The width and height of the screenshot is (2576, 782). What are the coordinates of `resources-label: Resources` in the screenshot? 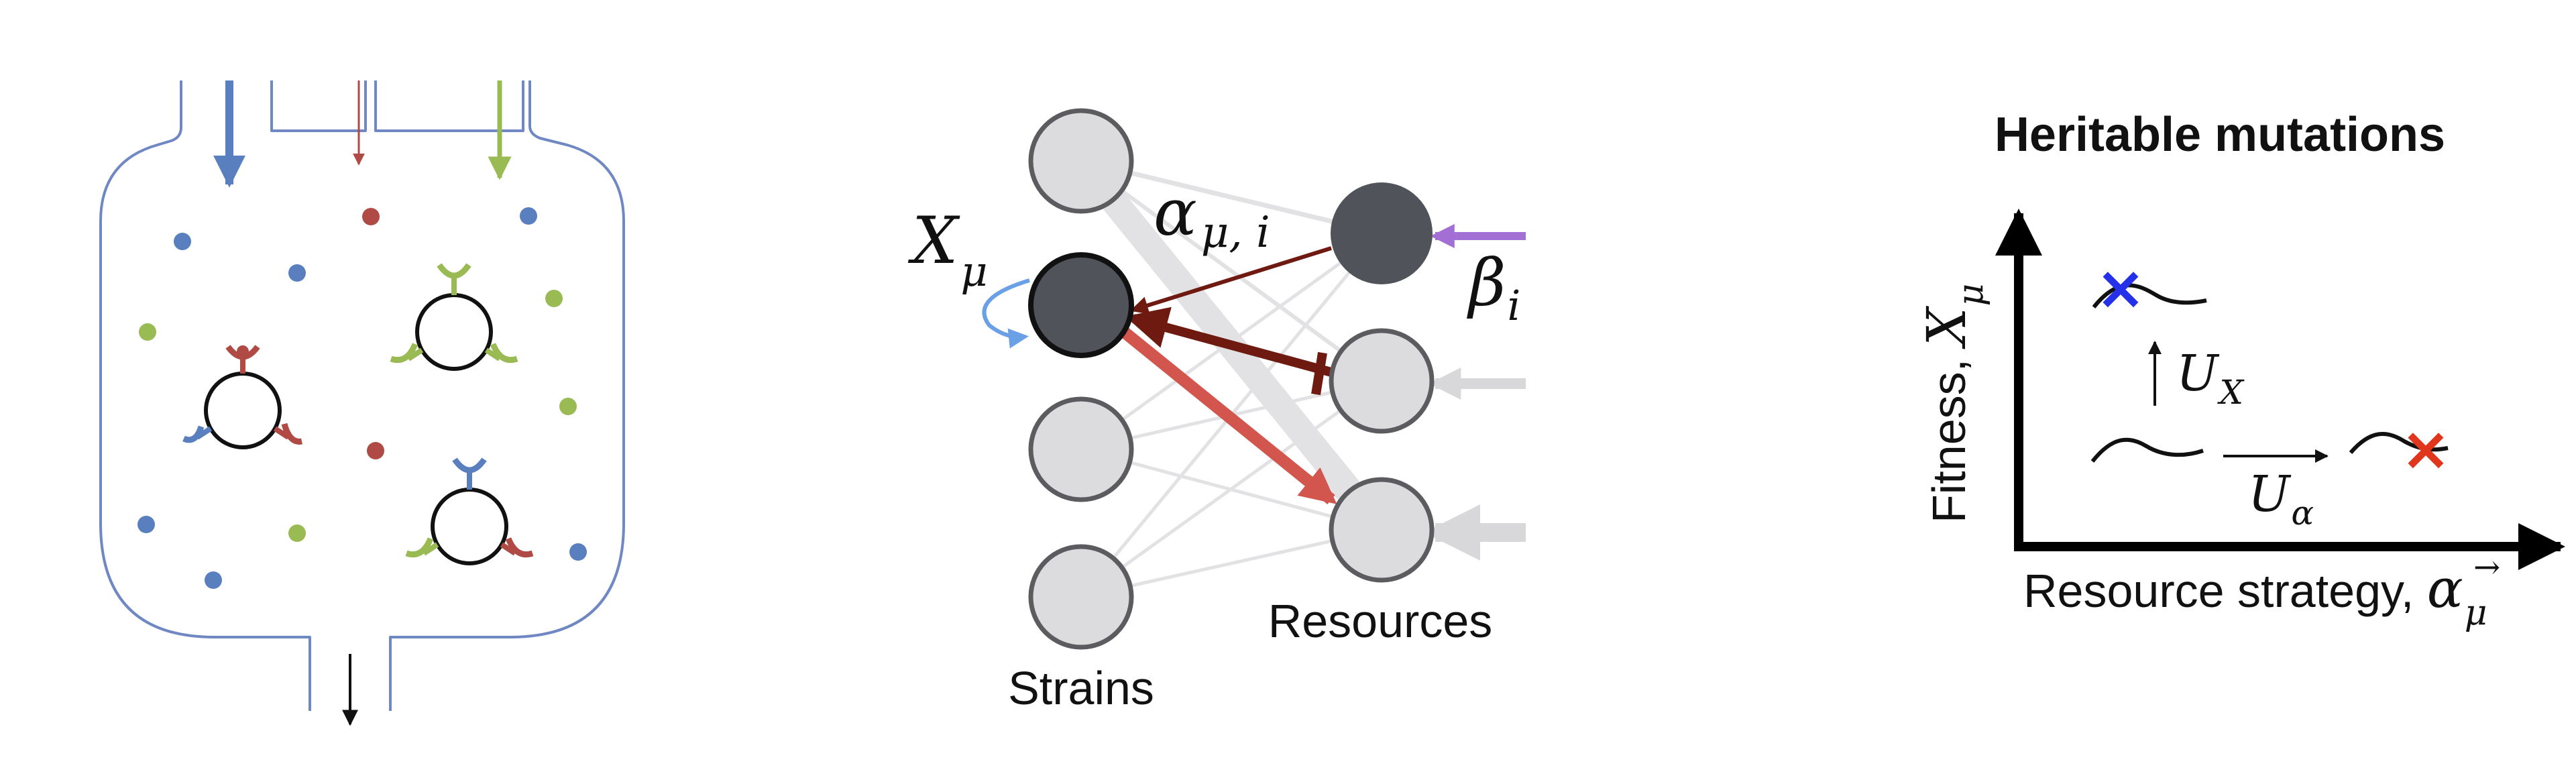 It's located at (1380, 621).